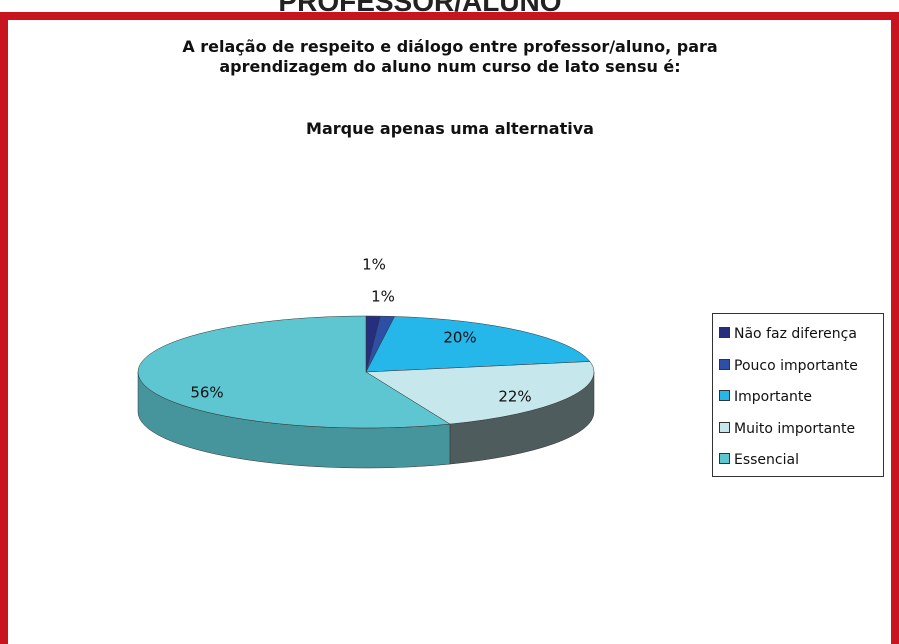 The image size is (899, 644). Describe the element at coordinates (795, 428) in the screenshot. I see `legend-label: Muito importante` at that location.